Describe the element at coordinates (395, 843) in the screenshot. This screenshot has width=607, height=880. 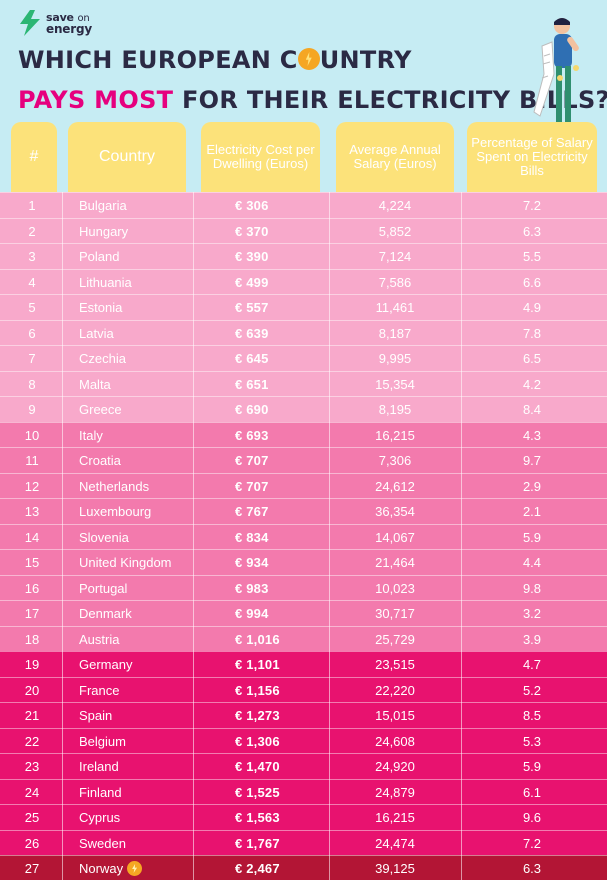
I see `salary-cell: 24,474` at that location.